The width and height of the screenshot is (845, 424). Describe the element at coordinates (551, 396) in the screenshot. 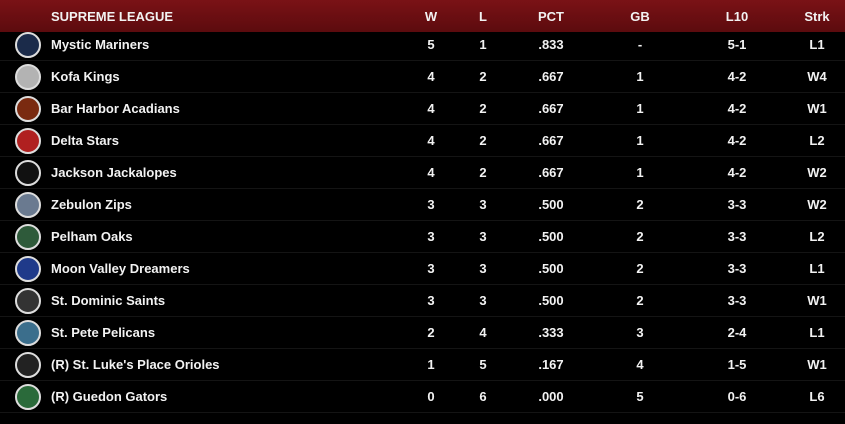

I see `stat-cell: .000` at that location.